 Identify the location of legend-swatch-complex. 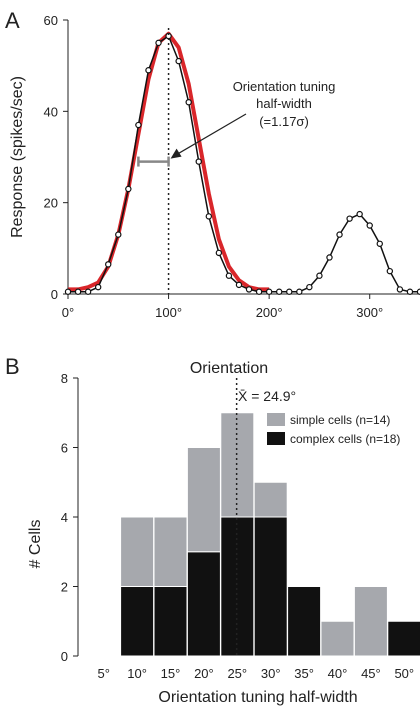
(276, 438).